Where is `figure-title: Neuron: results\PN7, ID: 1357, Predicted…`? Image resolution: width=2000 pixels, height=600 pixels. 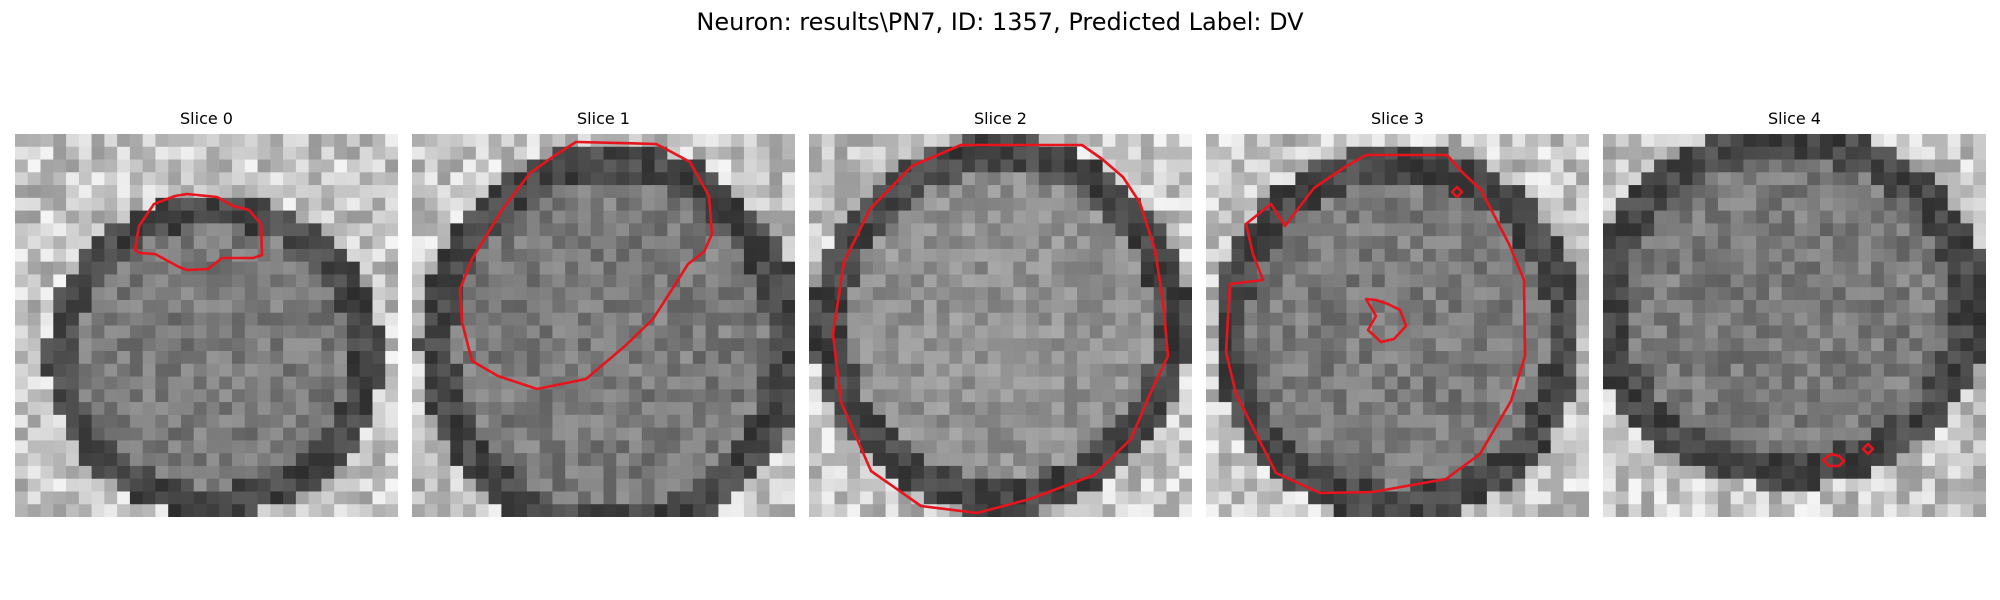 figure-title: Neuron: results\PN7, ID: 1357, Predicted… is located at coordinates (1000, 22).